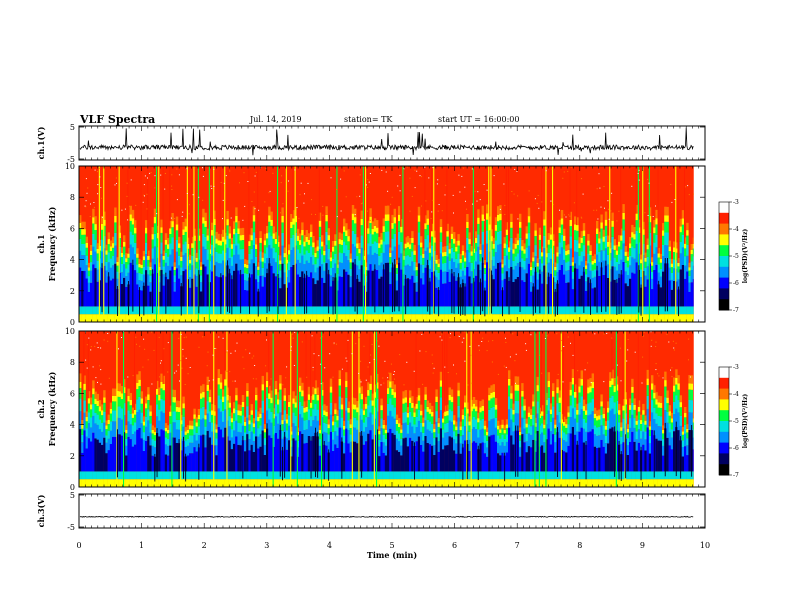 This screenshot has width=792, height=612. What do you see at coordinates (478, 119) in the screenshot?
I see `header-start-time: start UT = 16:00:00` at bounding box center [478, 119].